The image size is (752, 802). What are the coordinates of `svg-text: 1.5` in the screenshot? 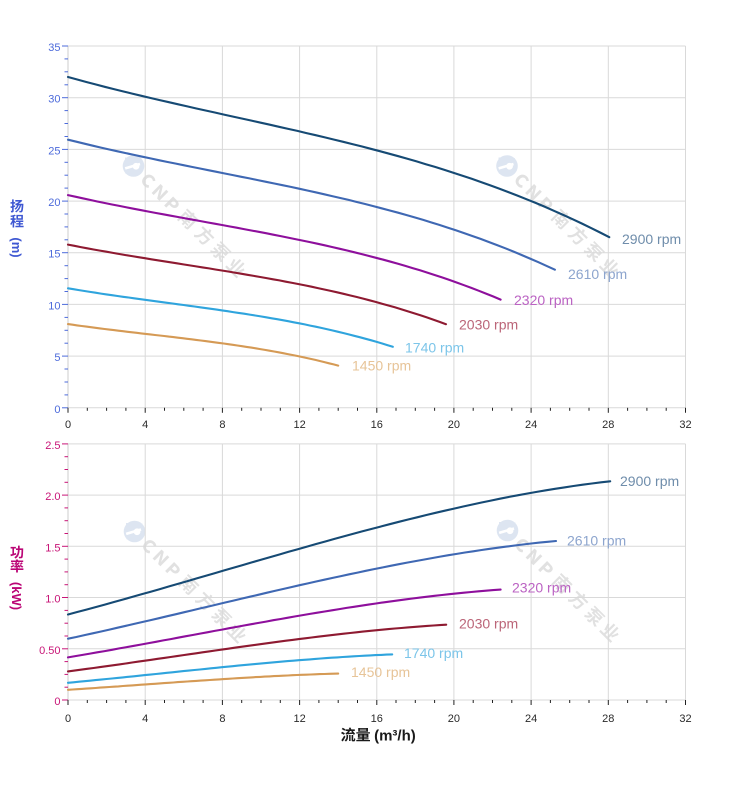 It's located at (52, 548).